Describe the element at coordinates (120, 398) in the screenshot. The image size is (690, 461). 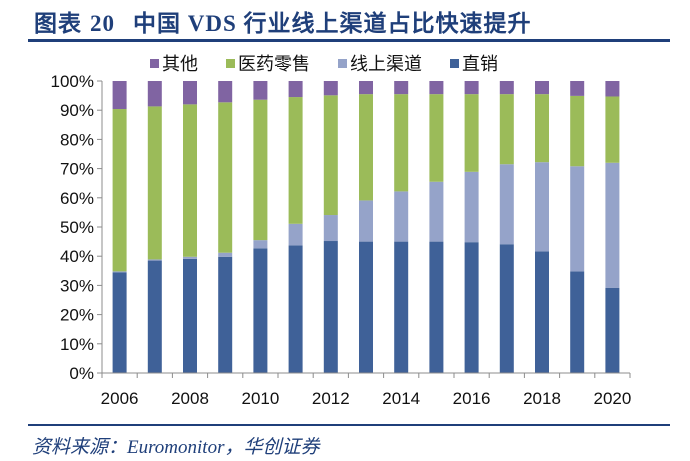
I see `x-tick-label: 2006` at that location.